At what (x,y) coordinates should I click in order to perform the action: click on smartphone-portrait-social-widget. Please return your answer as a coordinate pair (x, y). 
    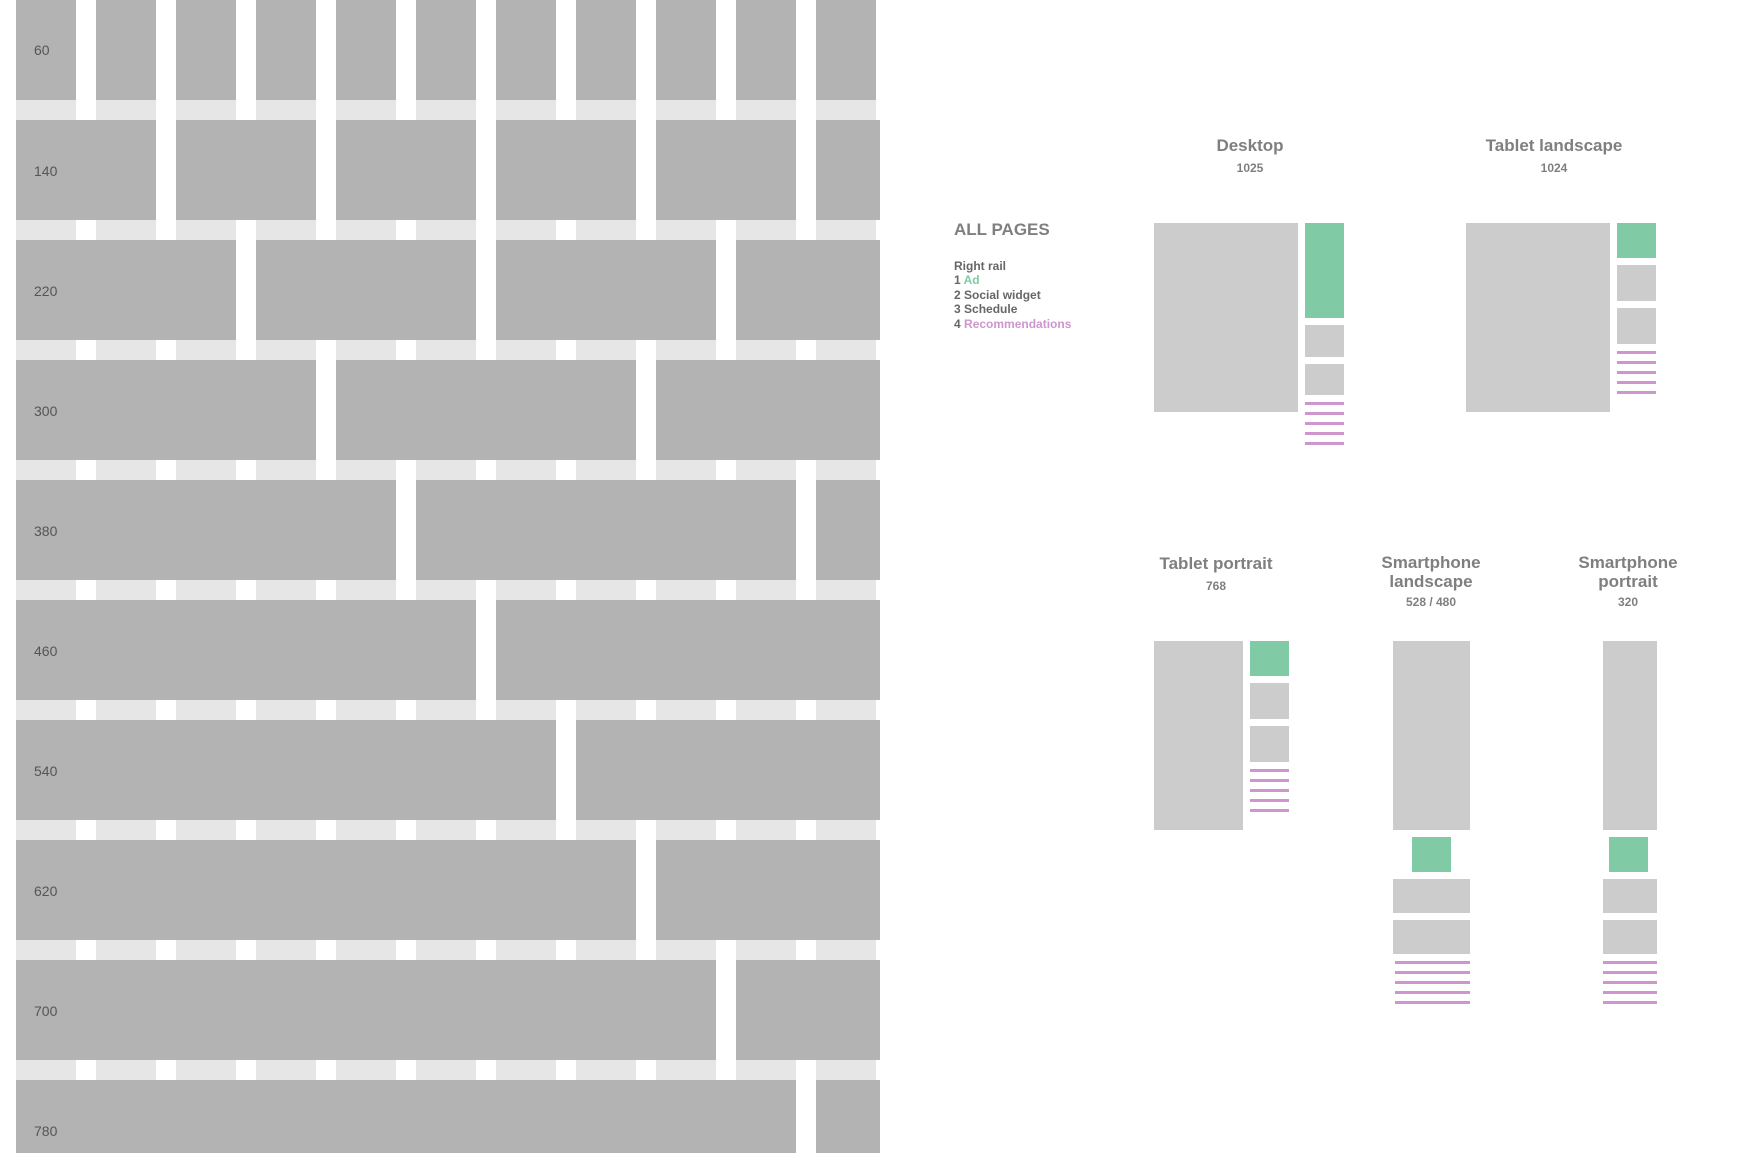
    Looking at the image, I should click on (1630, 896).